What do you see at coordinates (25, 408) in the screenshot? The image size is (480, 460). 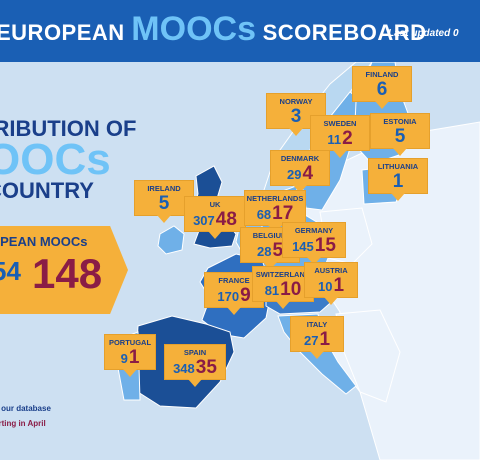 I see `footer-note-database: n our database` at bounding box center [25, 408].